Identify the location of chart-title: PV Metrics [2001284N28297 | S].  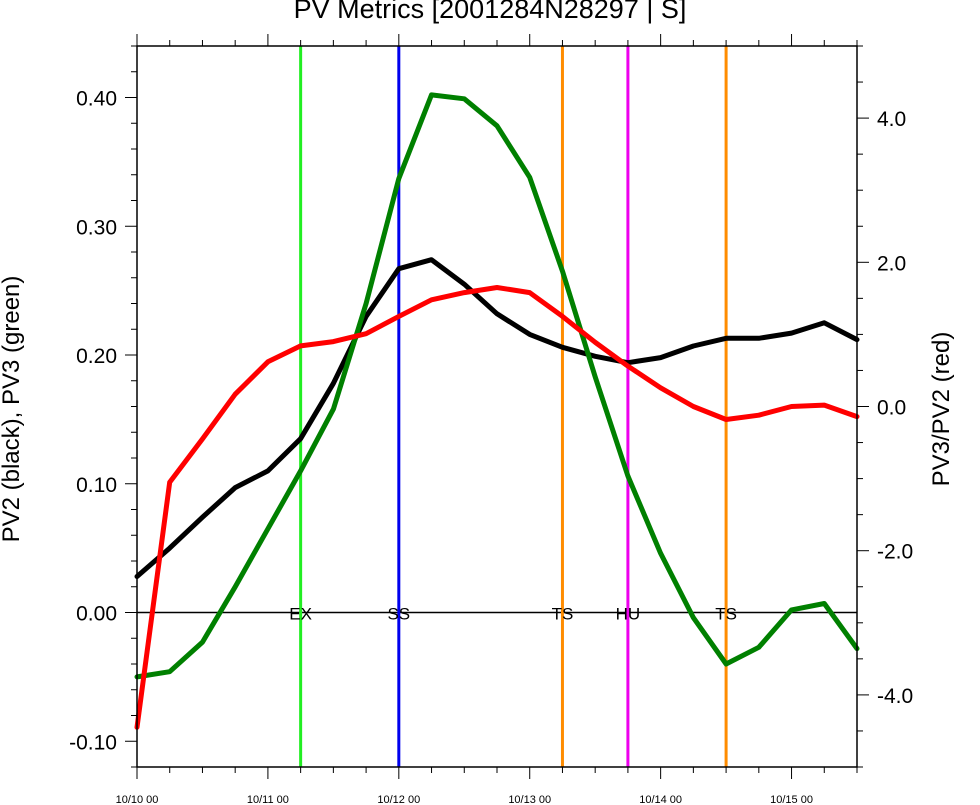
(490, 12).